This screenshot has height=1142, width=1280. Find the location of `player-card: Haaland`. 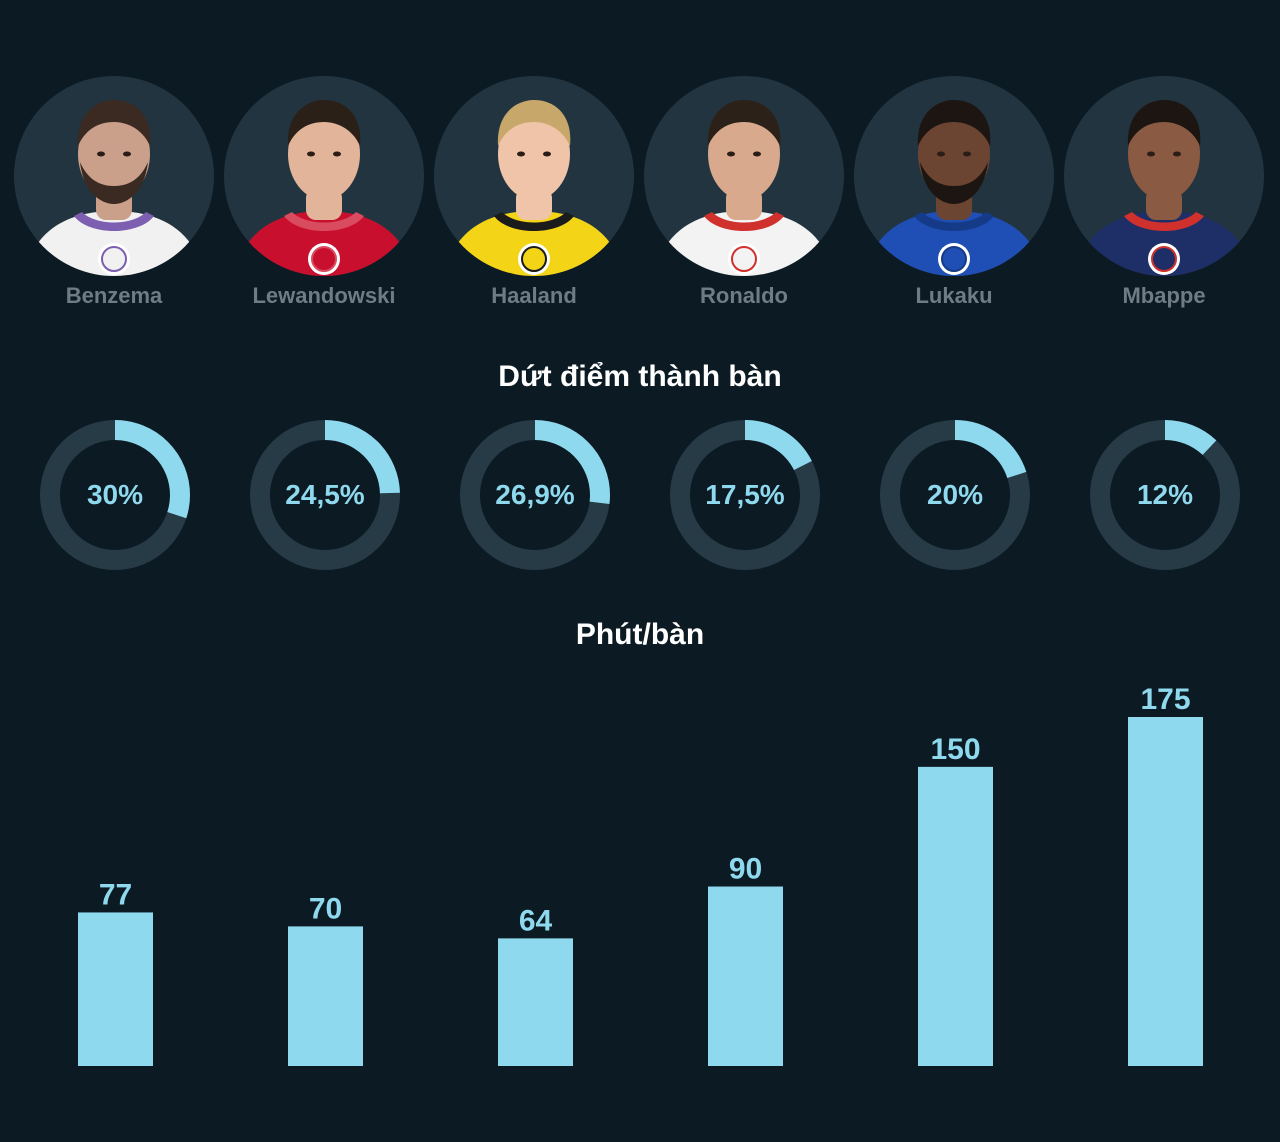

player-card: Haaland is located at coordinates (534, 196).